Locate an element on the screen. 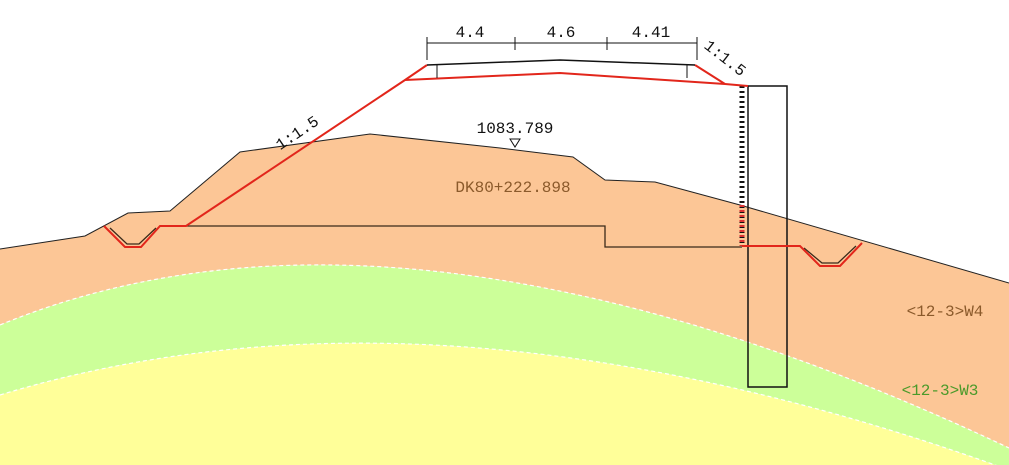 The image size is (1009, 465). slope-label: 1:1.5 is located at coordinates (724, 59).